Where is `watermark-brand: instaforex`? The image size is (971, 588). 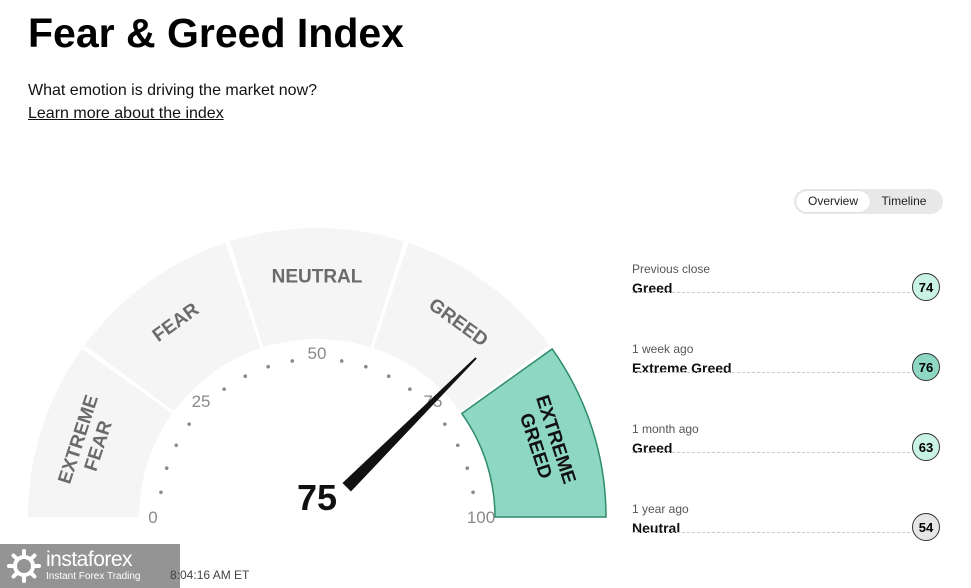 watermark-brand: instaforex is located at coordinates (89, 559).